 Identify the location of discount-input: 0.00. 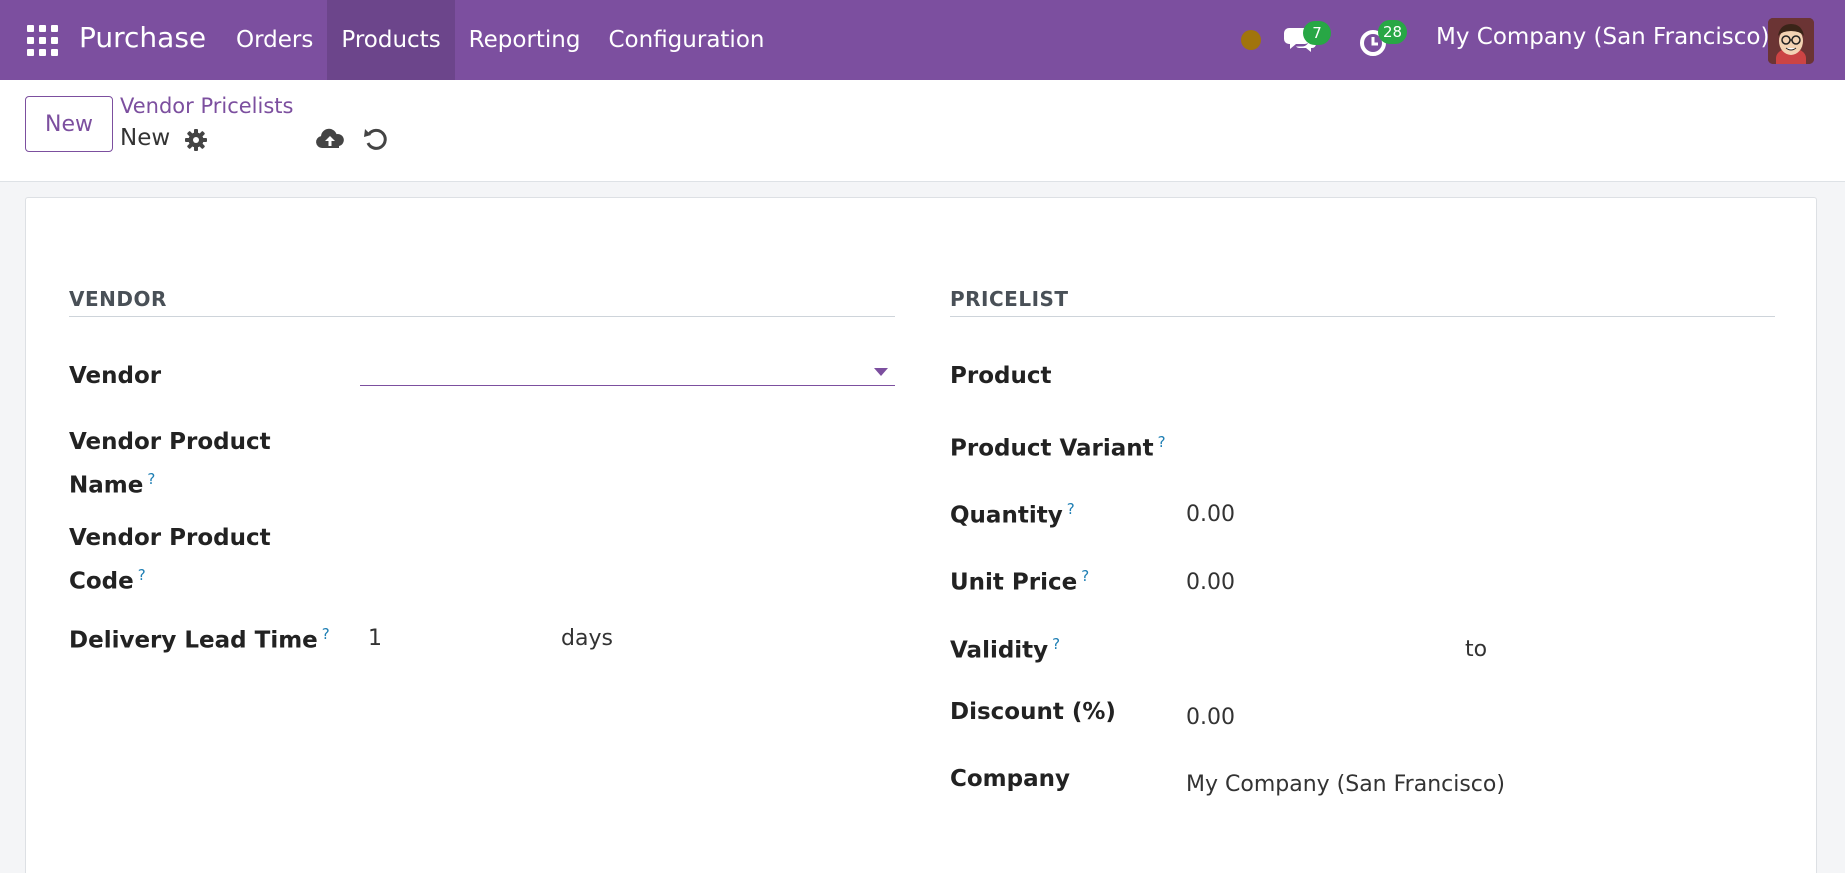
(1210, 717).